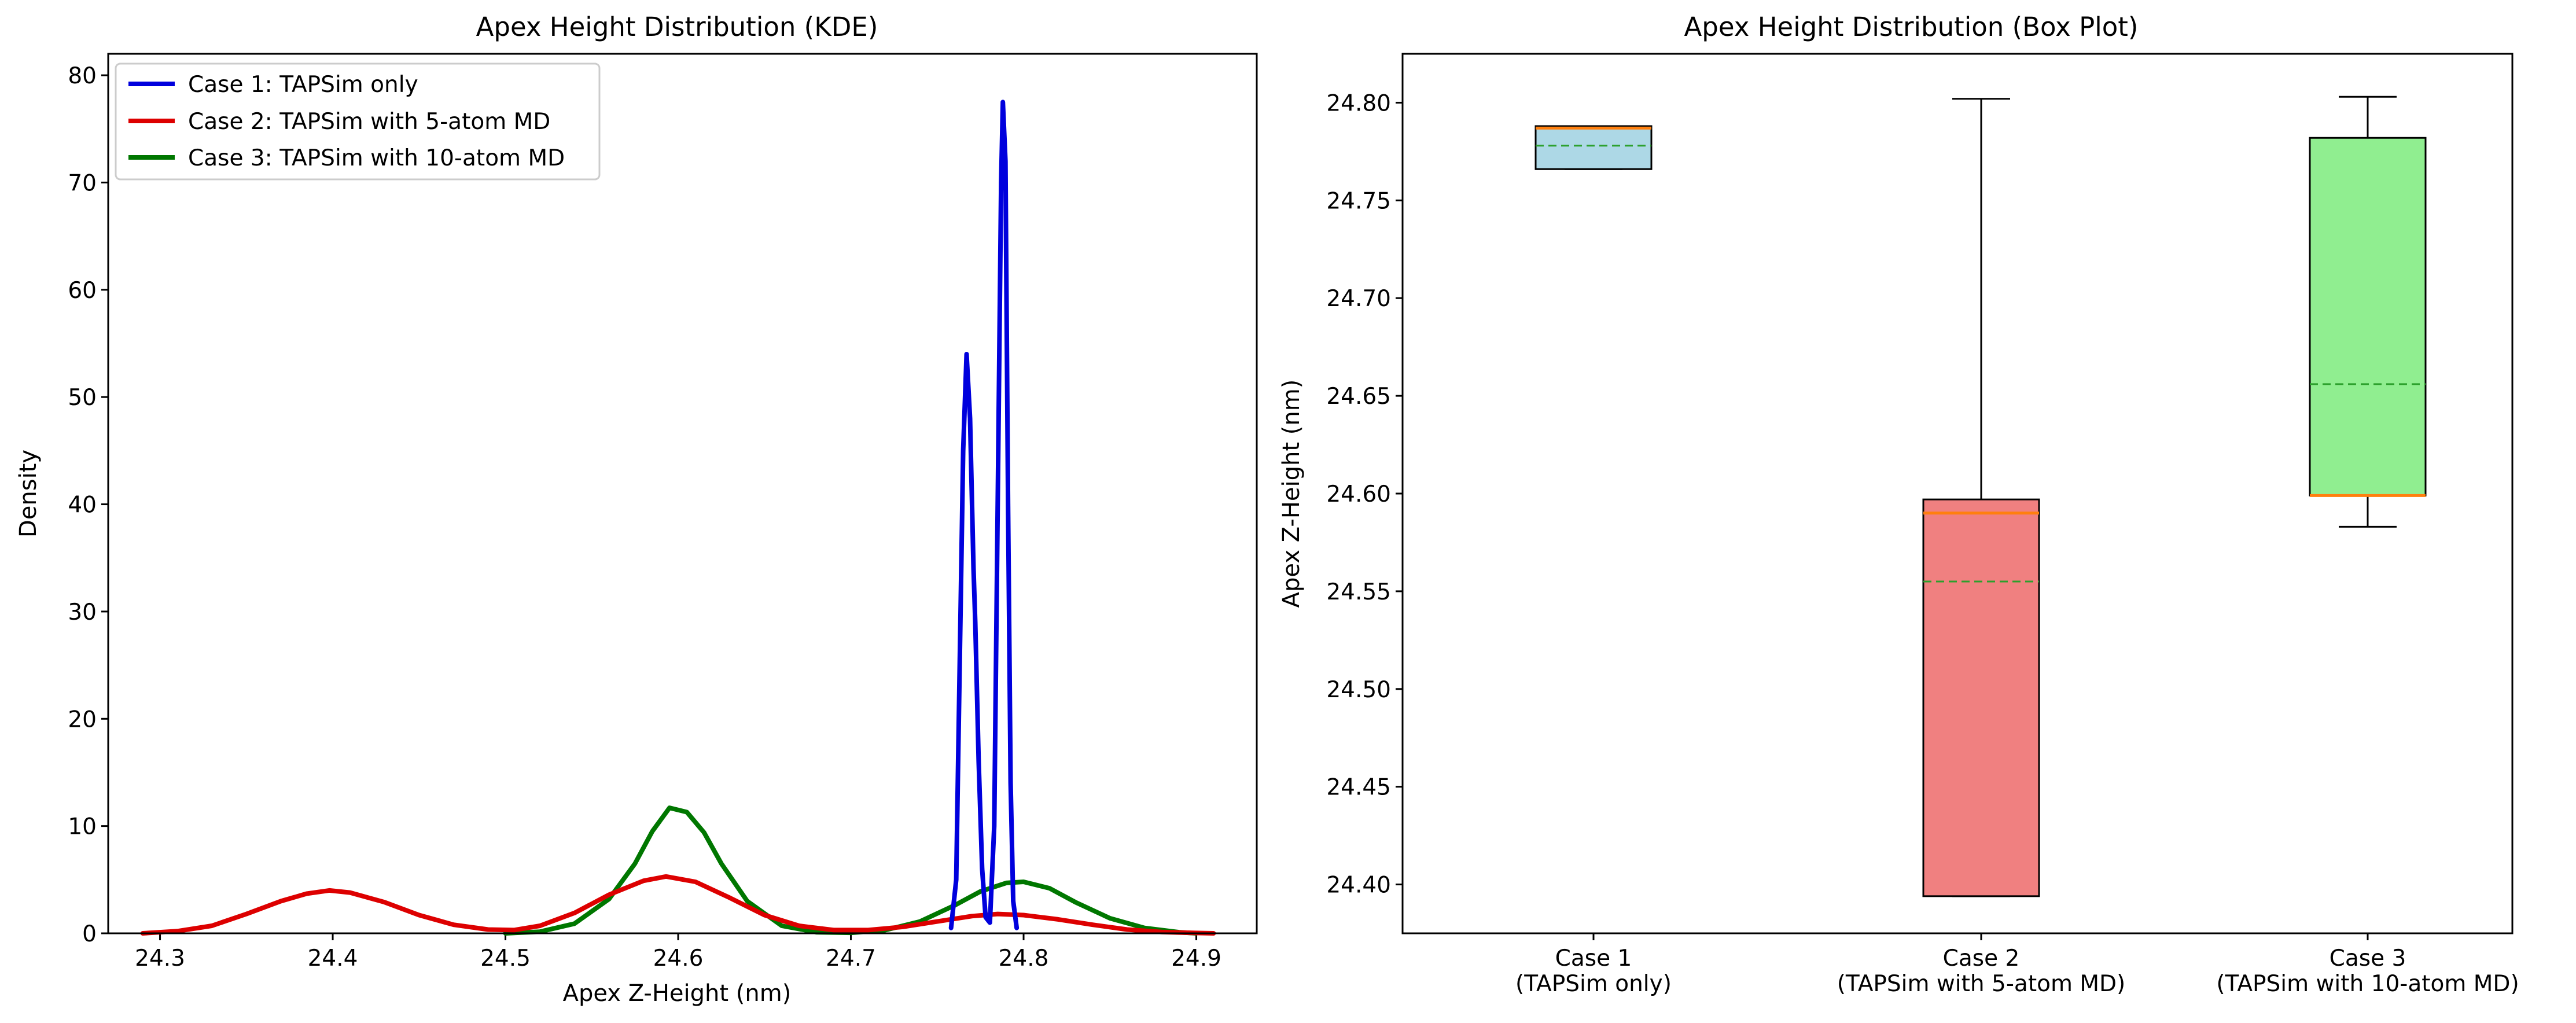  I want to click on x-tick-label: 24.7, so click(851, 959).